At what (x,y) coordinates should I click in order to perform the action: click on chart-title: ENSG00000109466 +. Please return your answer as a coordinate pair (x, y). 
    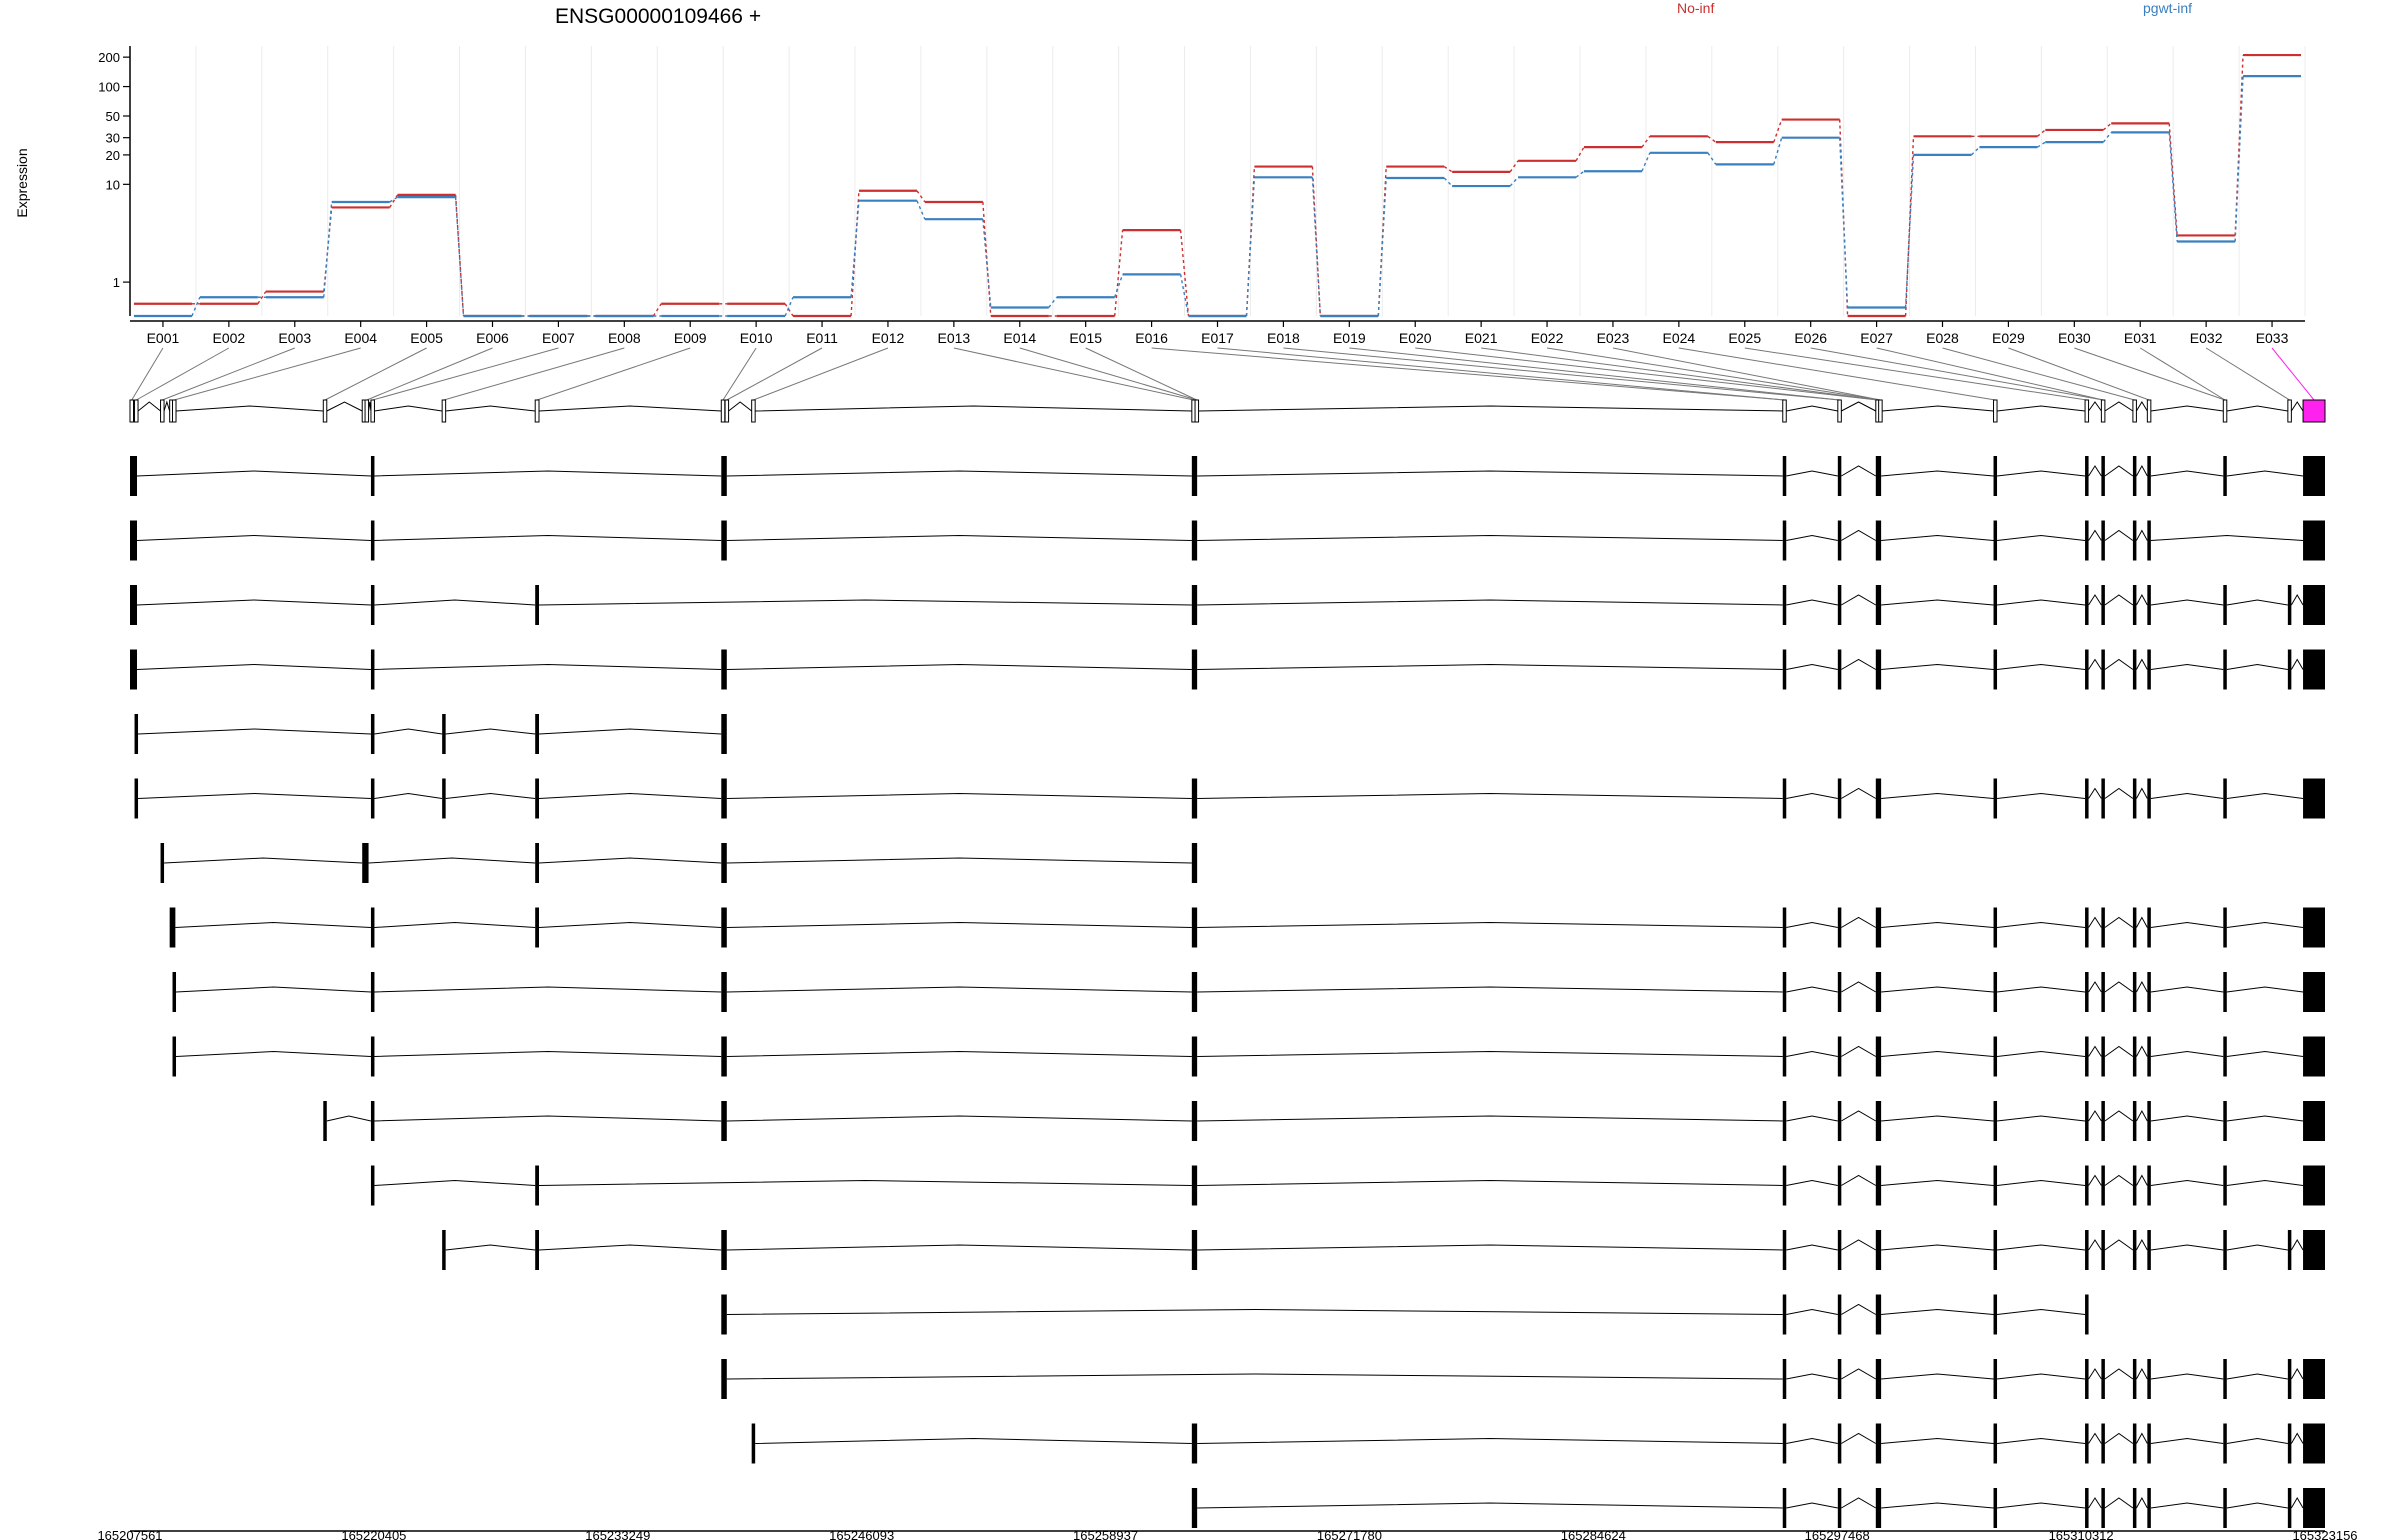
    Looking at the image, I should click on (658, 16).